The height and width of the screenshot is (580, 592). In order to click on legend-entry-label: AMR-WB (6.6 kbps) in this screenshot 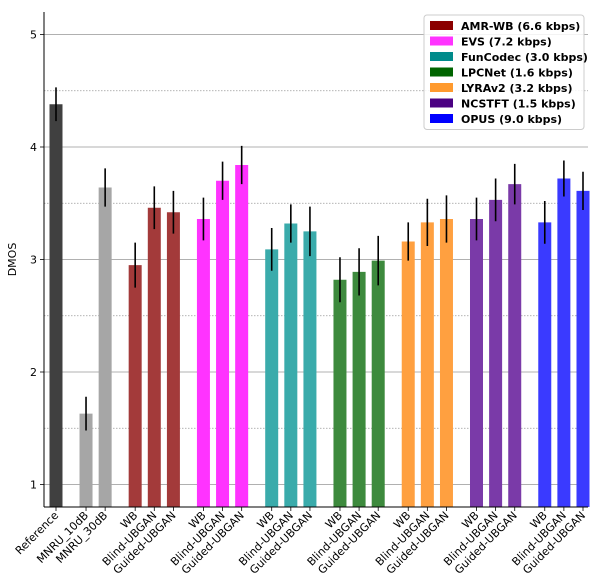, I will do `click(520, 26)`.